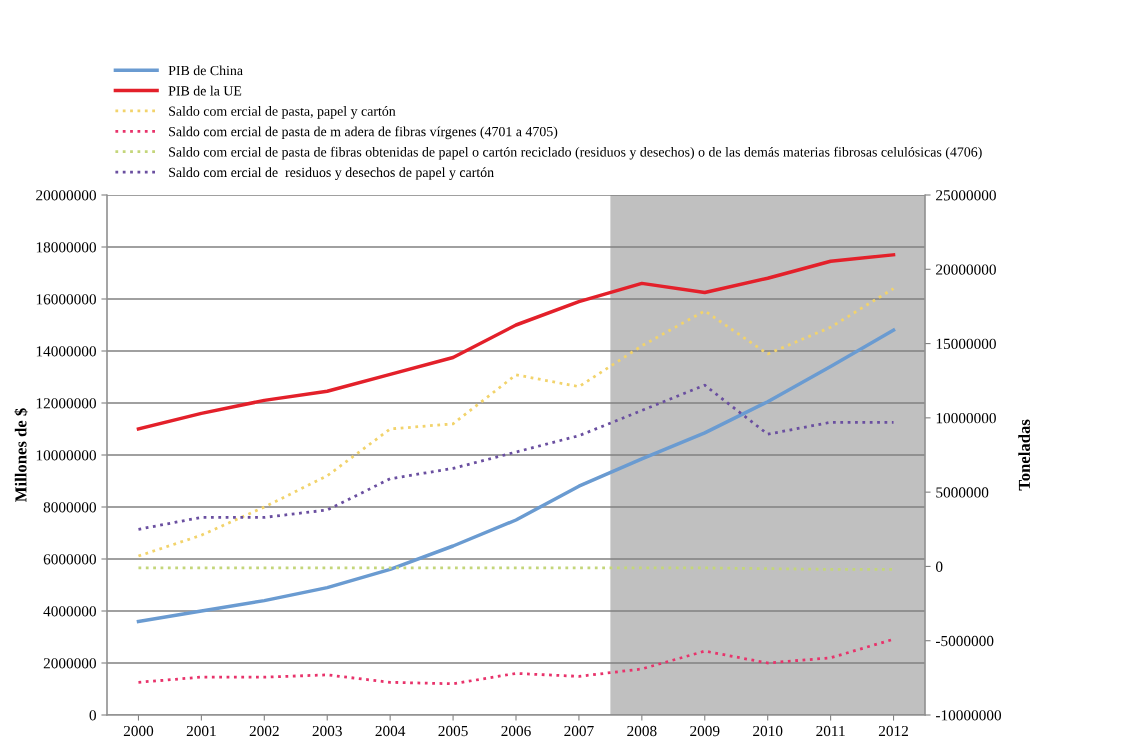 The width and height of the screenshot is (1132, 747). What do you see at coordinates (966, 418) in the screenshot?
I see `y2-tick-label: 10000000` at bounding box center [966, 418].